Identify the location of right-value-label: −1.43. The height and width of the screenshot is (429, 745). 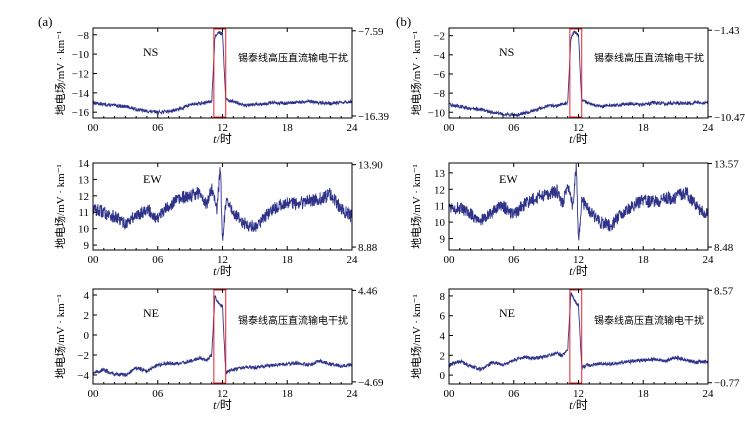
(727, 31).